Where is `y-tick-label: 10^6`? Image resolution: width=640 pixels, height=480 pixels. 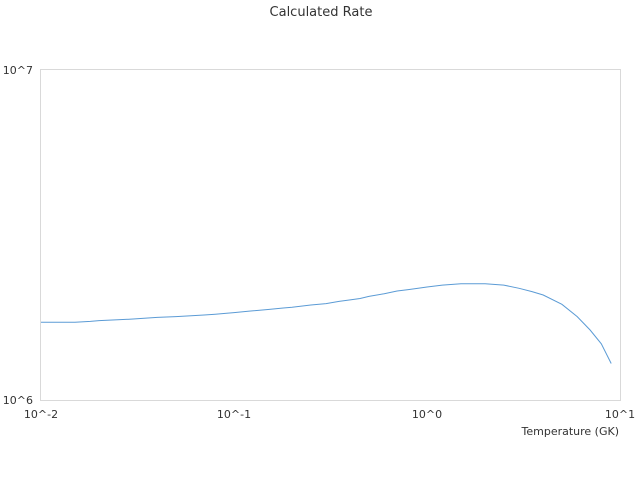 y-tick-label: 10^6 is located at coordinates (18, 400).